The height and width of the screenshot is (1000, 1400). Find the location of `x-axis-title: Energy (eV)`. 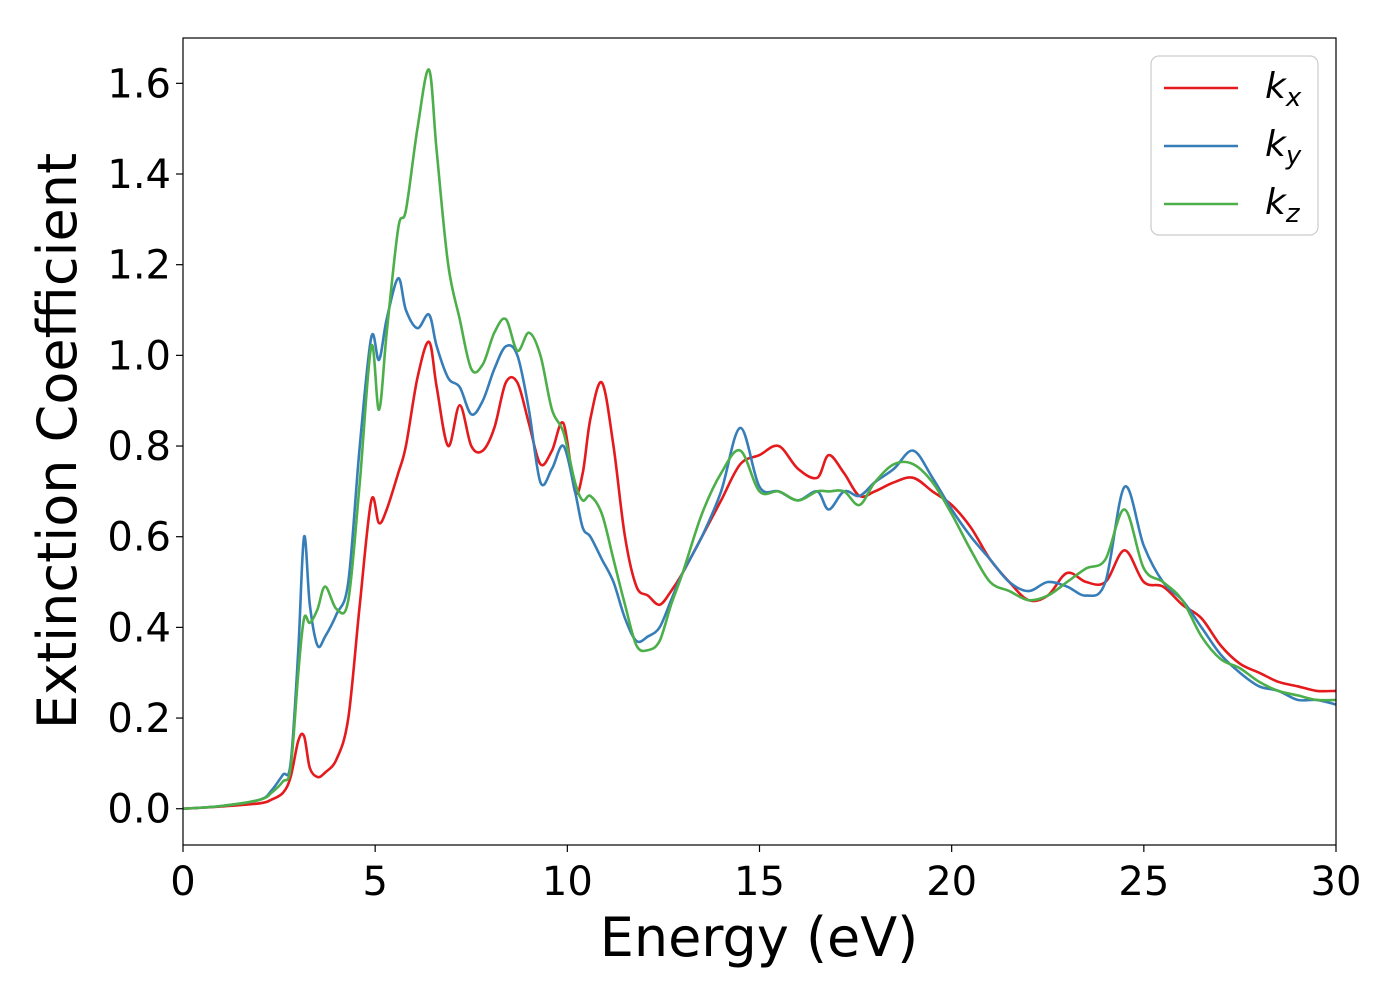

x-axis-title: Energy (eV) is located at coordinates (759, 937).